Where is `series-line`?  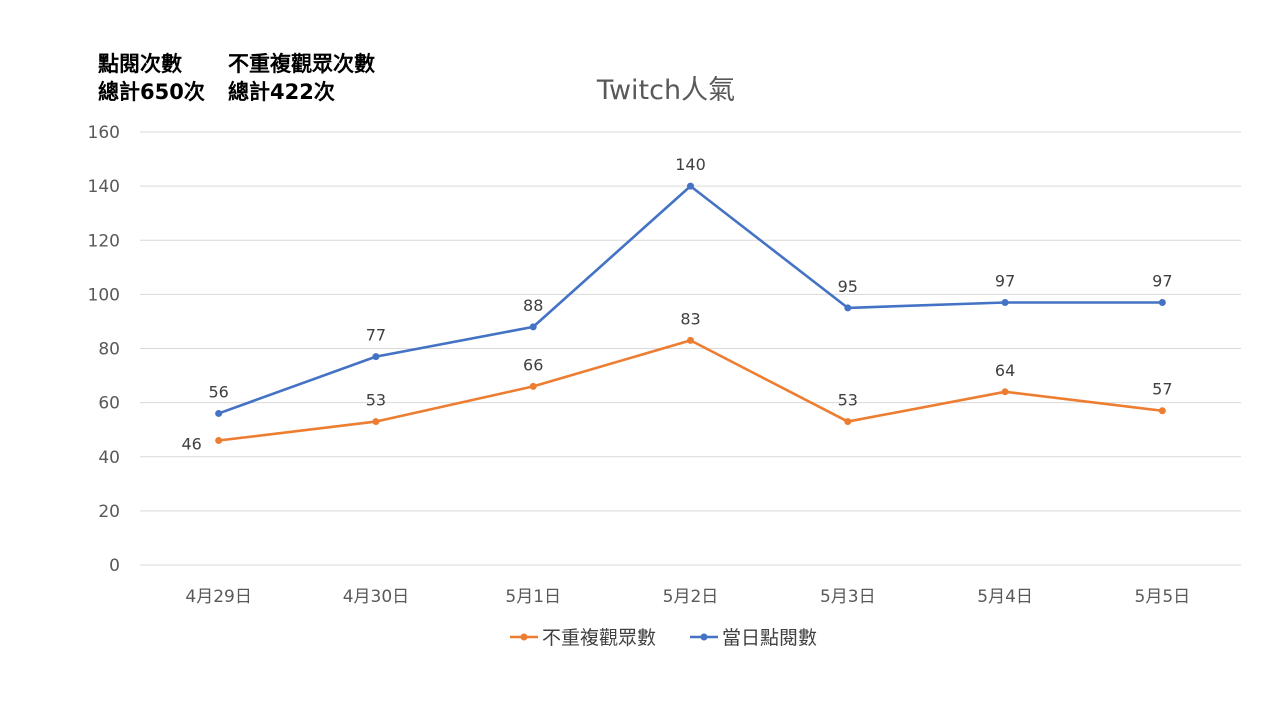
series-line is located at coordinates (690, 390).